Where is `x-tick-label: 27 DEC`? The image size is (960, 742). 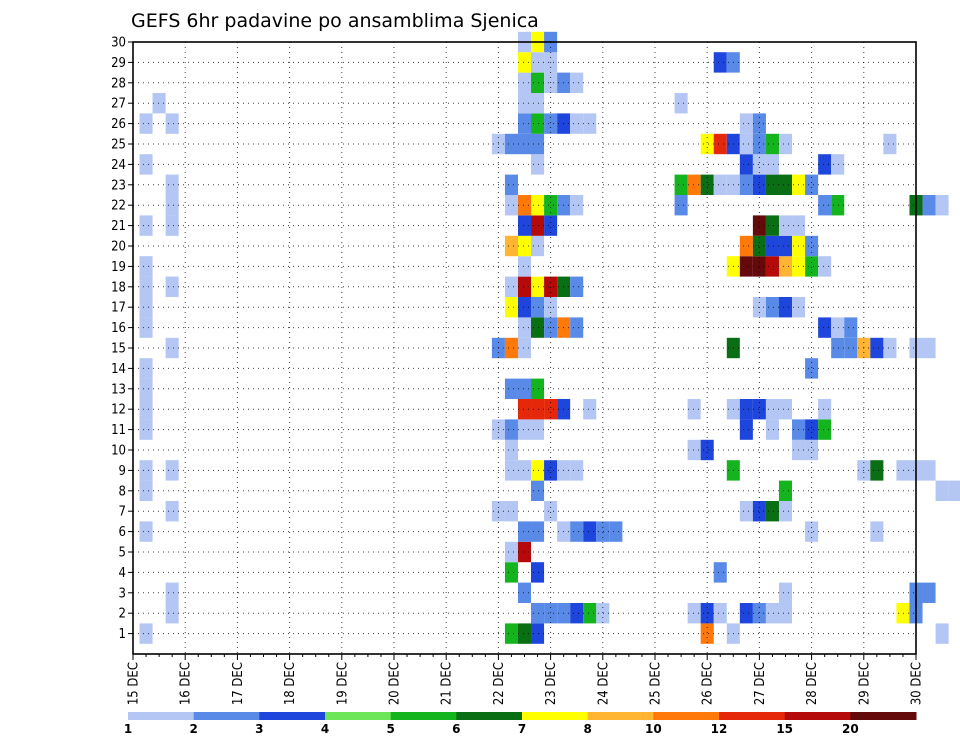
x-tick-label: 27 DEC is located at coordinates (760, 683).